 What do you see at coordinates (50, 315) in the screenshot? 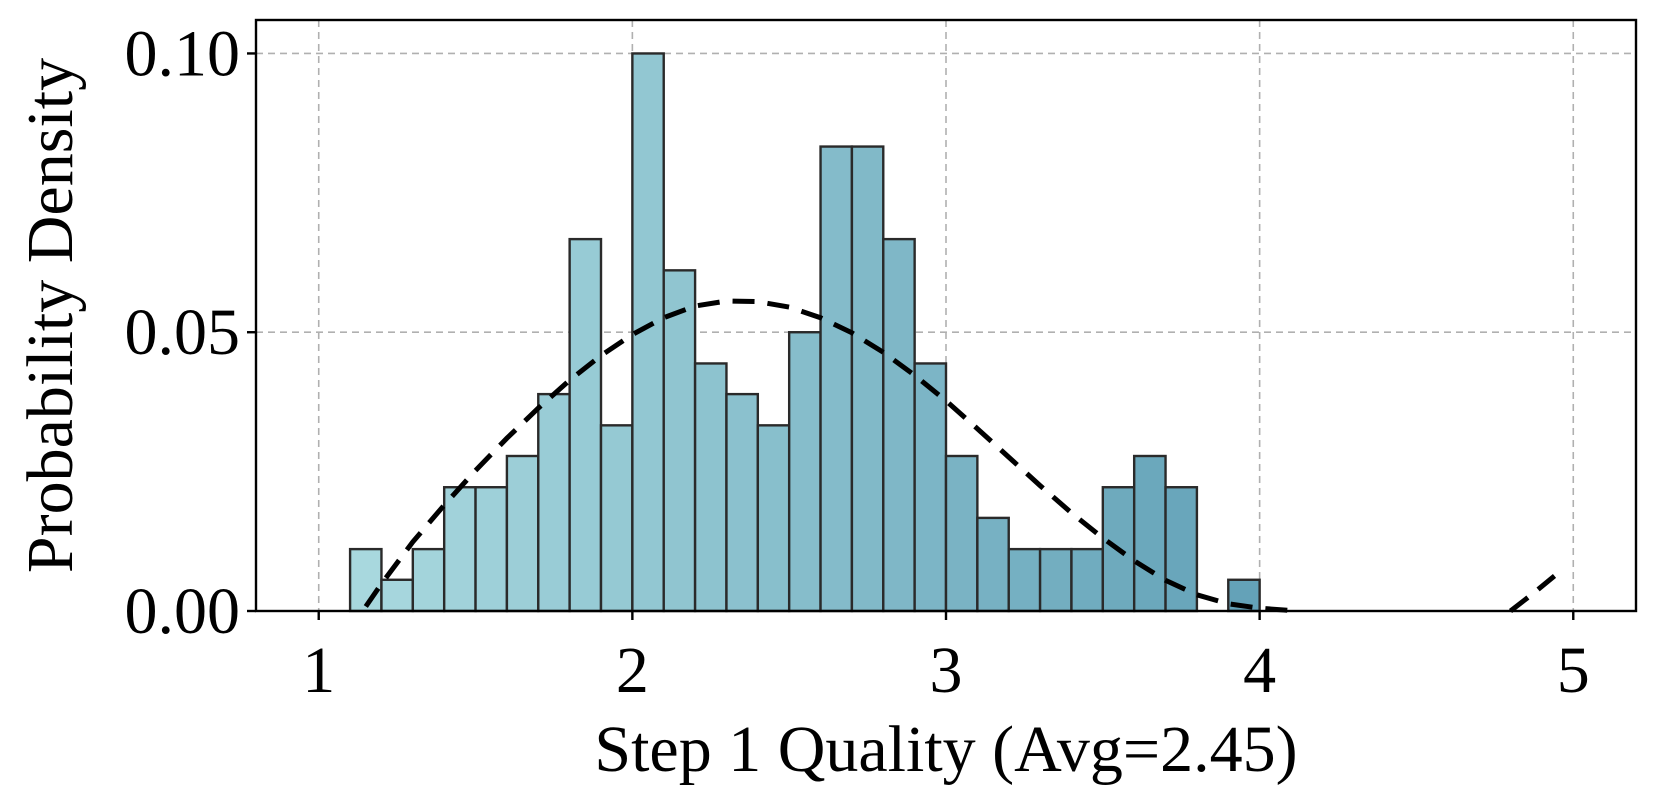
I see `y-axis-title: Probability Density` at bounding box center [50, 315].